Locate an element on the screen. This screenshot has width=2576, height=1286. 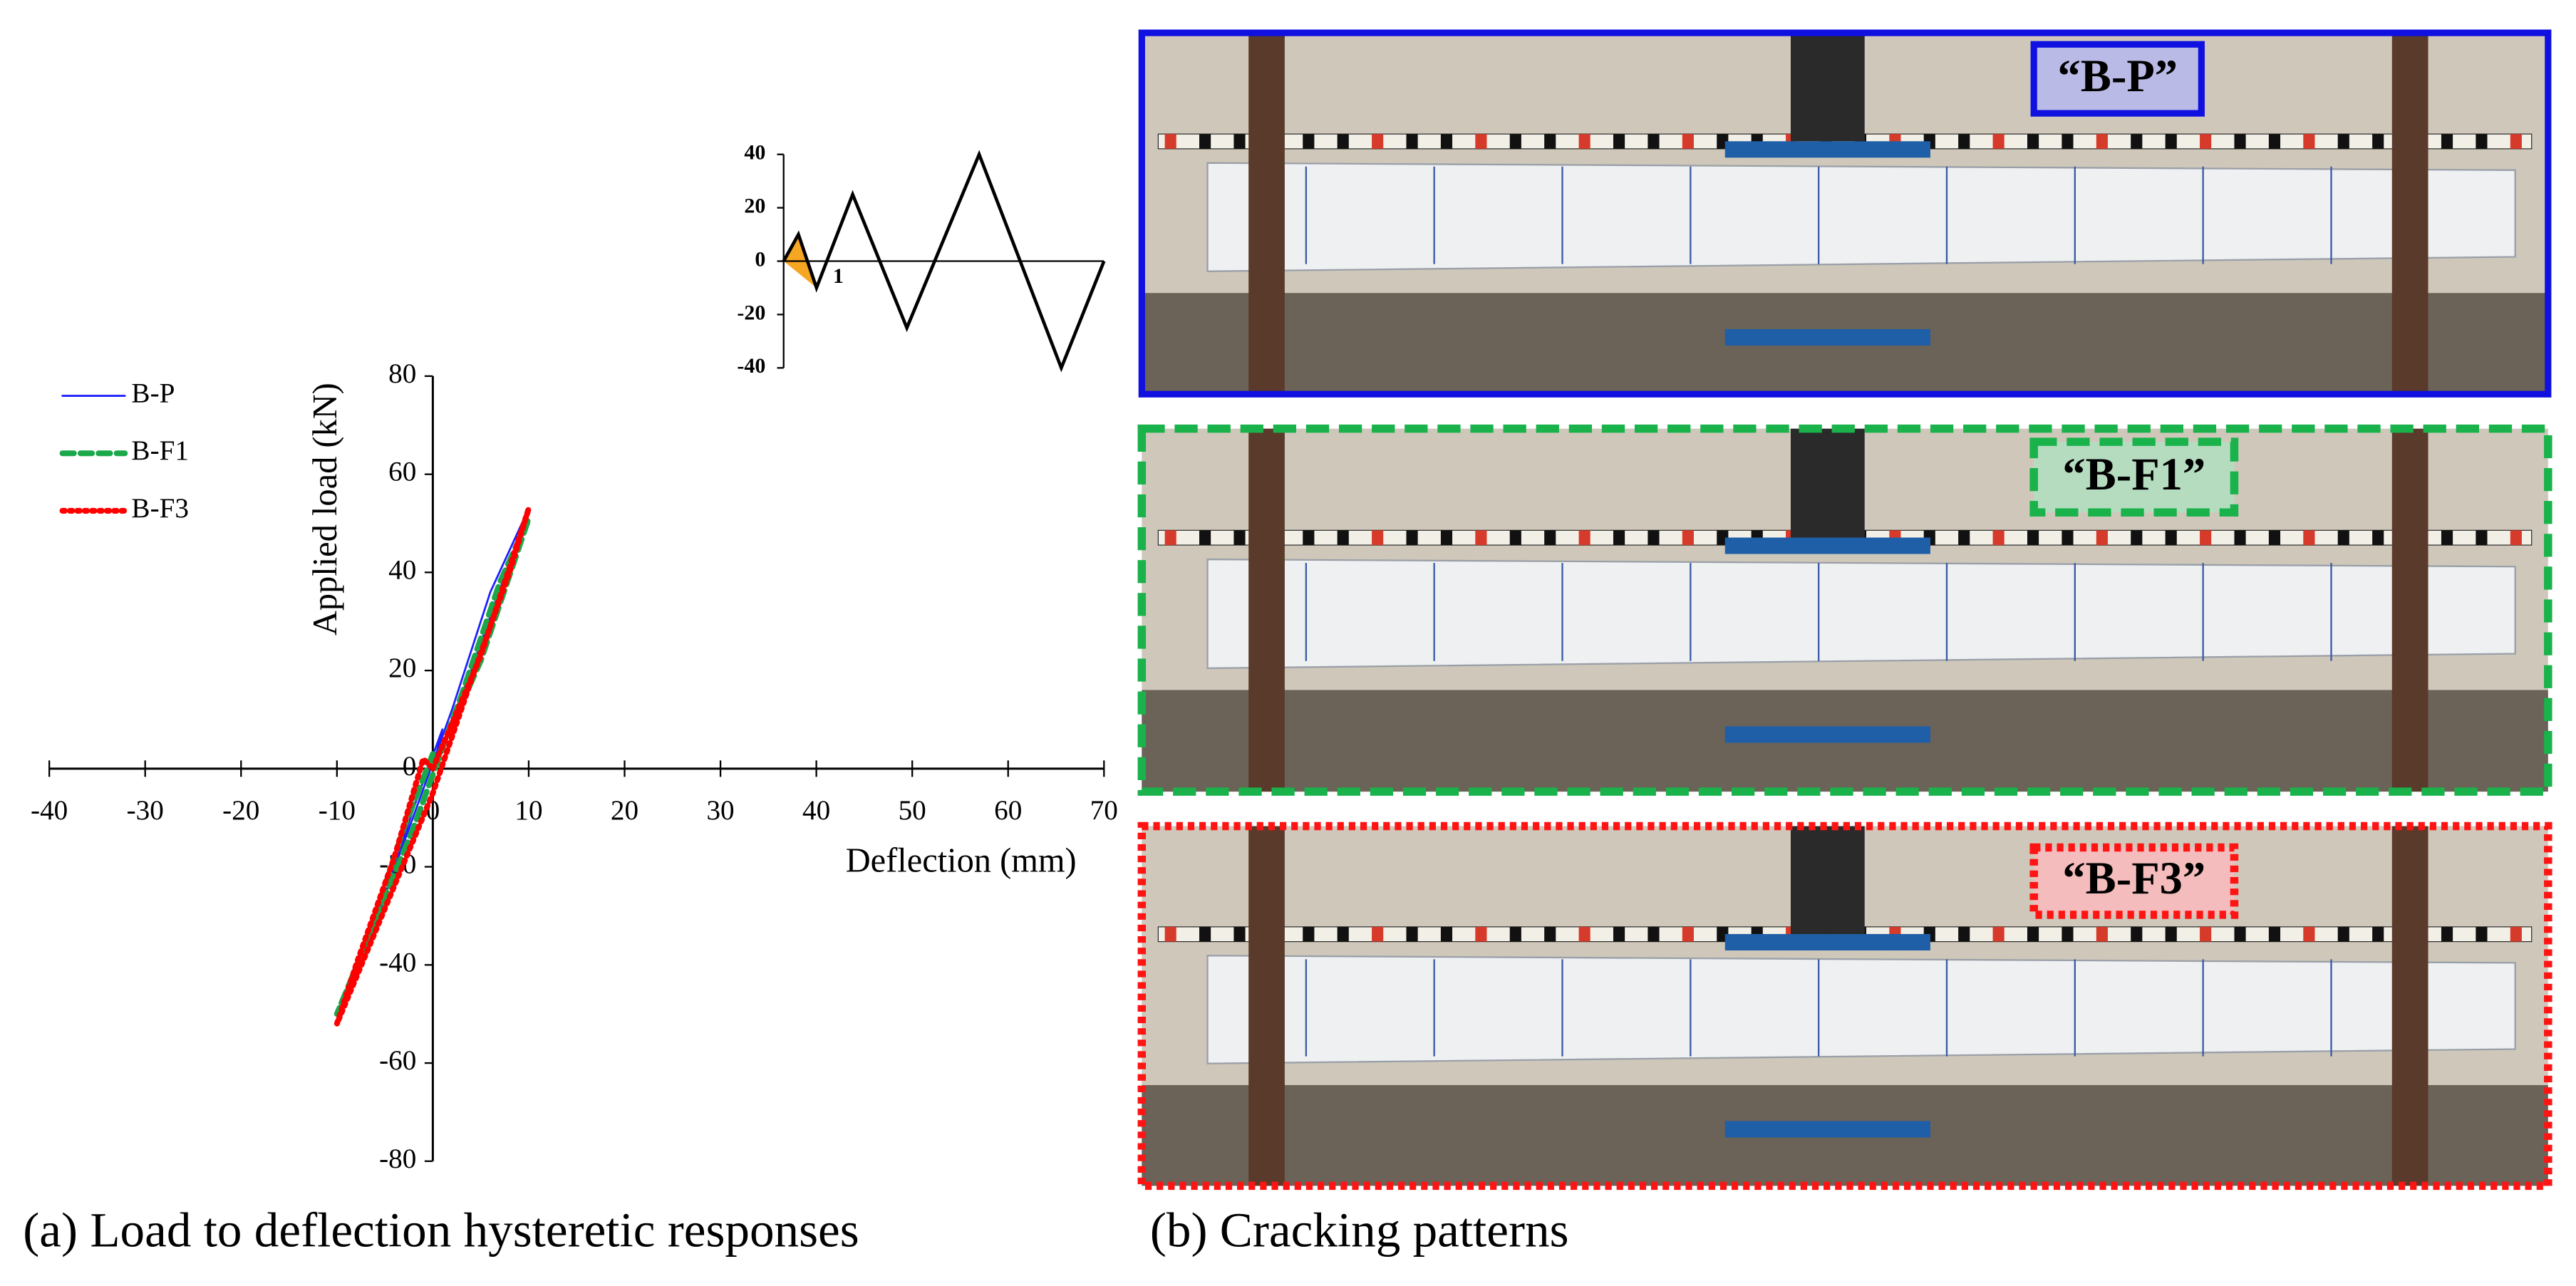
photo-label: “B-F3” is located at coordinates (2133, 877).